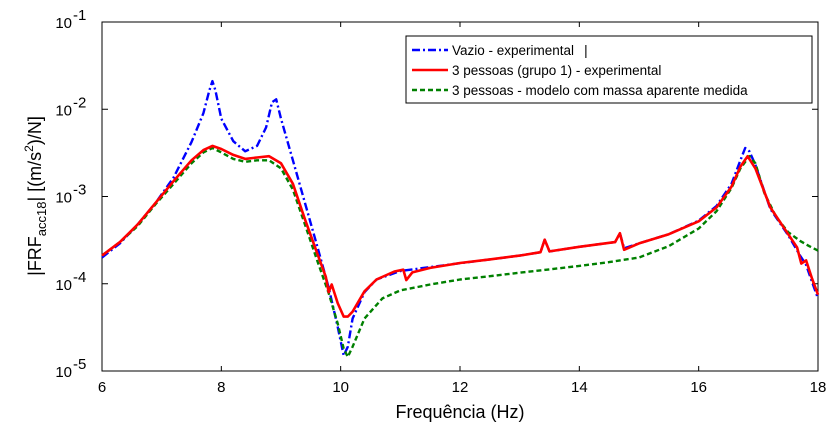 The width and height of the screenshot is (830, 424). I want to click on y-axis-label: |FRFacc18| [(m/s2)/N], so click(35, 196).